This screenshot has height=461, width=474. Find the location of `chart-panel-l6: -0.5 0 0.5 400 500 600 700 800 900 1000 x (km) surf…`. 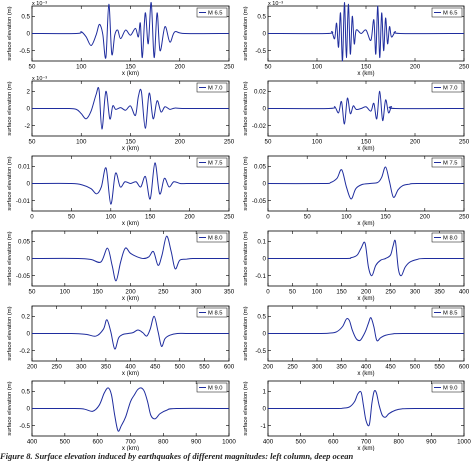

chart-panel-l6: -0.5 0 0.5 400 500 600 700 800 900 1000 x (km) surf… is located at coordinates (121, 415).